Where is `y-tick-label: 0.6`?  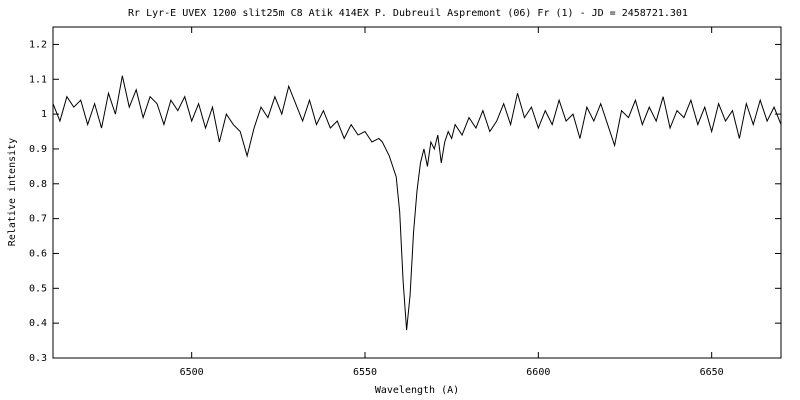
y-tick-label: 0.6 is located at coordinates (38, 253).